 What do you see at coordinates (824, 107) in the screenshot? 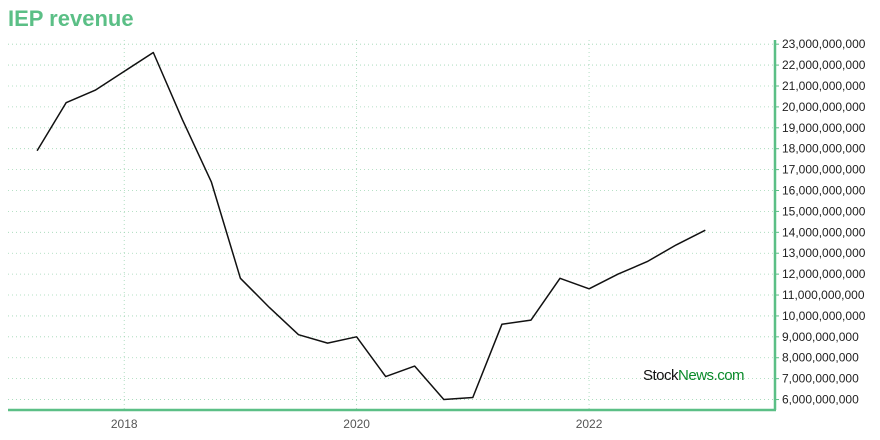
I see `y-tick-label: 20,000,000,000` at bounding box center [824, 107].